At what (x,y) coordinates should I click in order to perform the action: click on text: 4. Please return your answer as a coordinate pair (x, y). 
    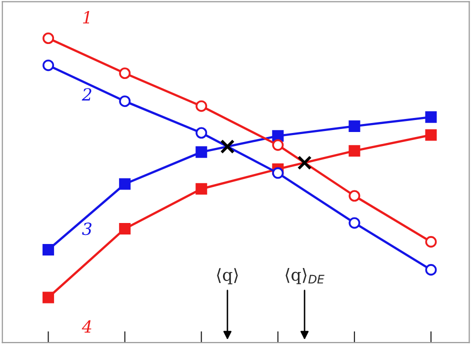
    Looking at the image, I should click on (87, 326).